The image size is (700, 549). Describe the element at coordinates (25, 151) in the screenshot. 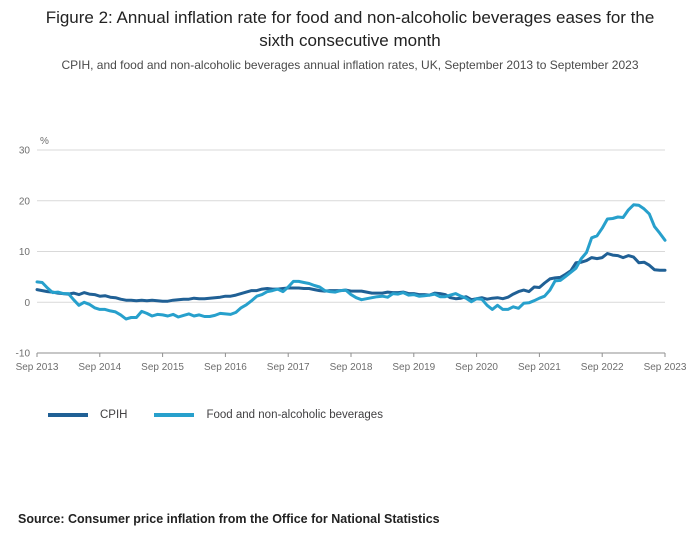

I see `y-tick-label: 30` at that location.